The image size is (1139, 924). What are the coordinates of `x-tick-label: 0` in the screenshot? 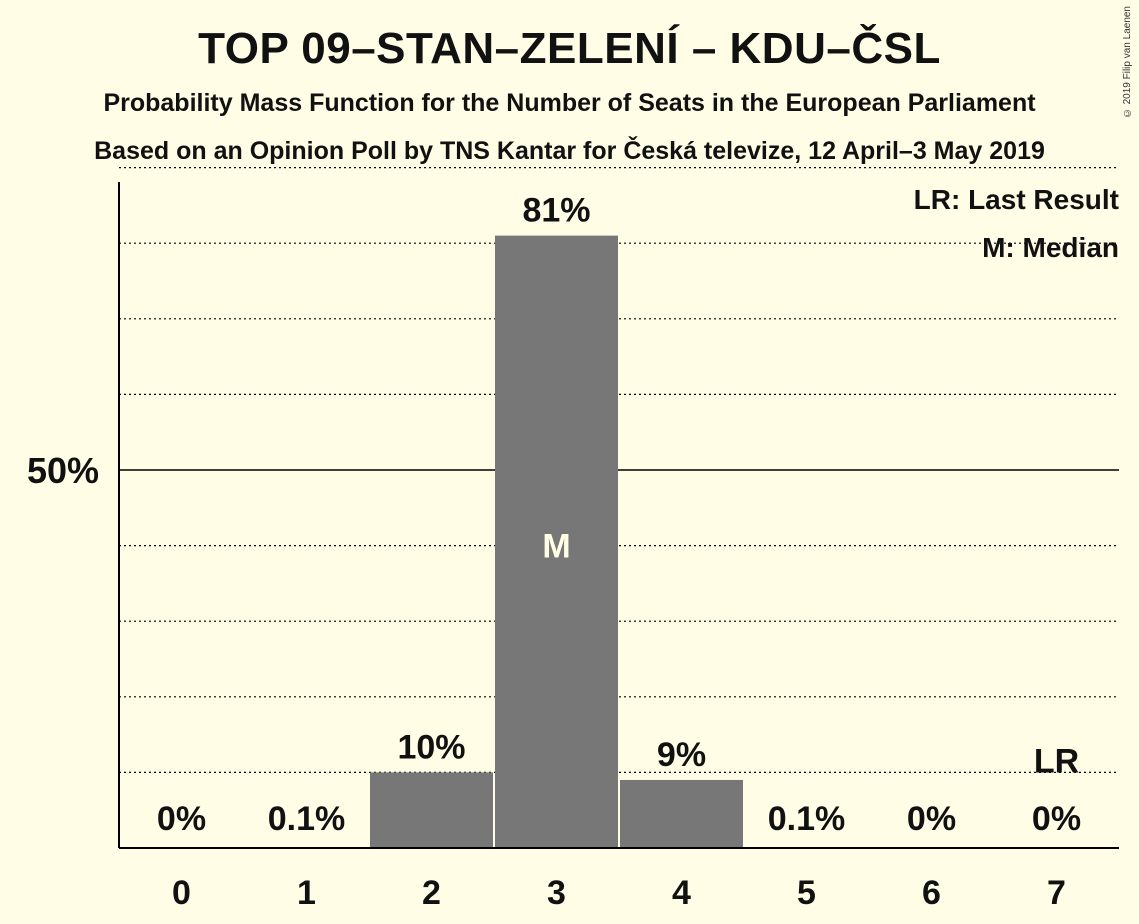 It's located at (181, 893).